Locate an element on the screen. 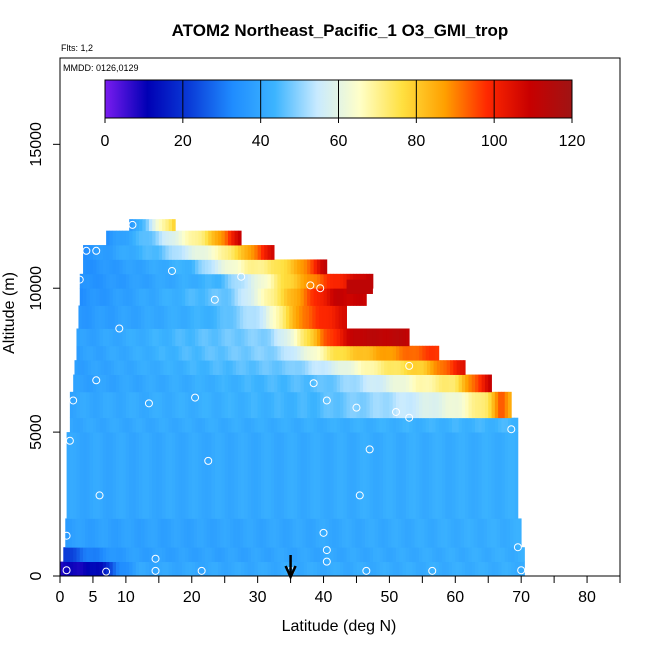 This screenshot has width=650, height=650. sample-point is located at coordinates (432, 570).